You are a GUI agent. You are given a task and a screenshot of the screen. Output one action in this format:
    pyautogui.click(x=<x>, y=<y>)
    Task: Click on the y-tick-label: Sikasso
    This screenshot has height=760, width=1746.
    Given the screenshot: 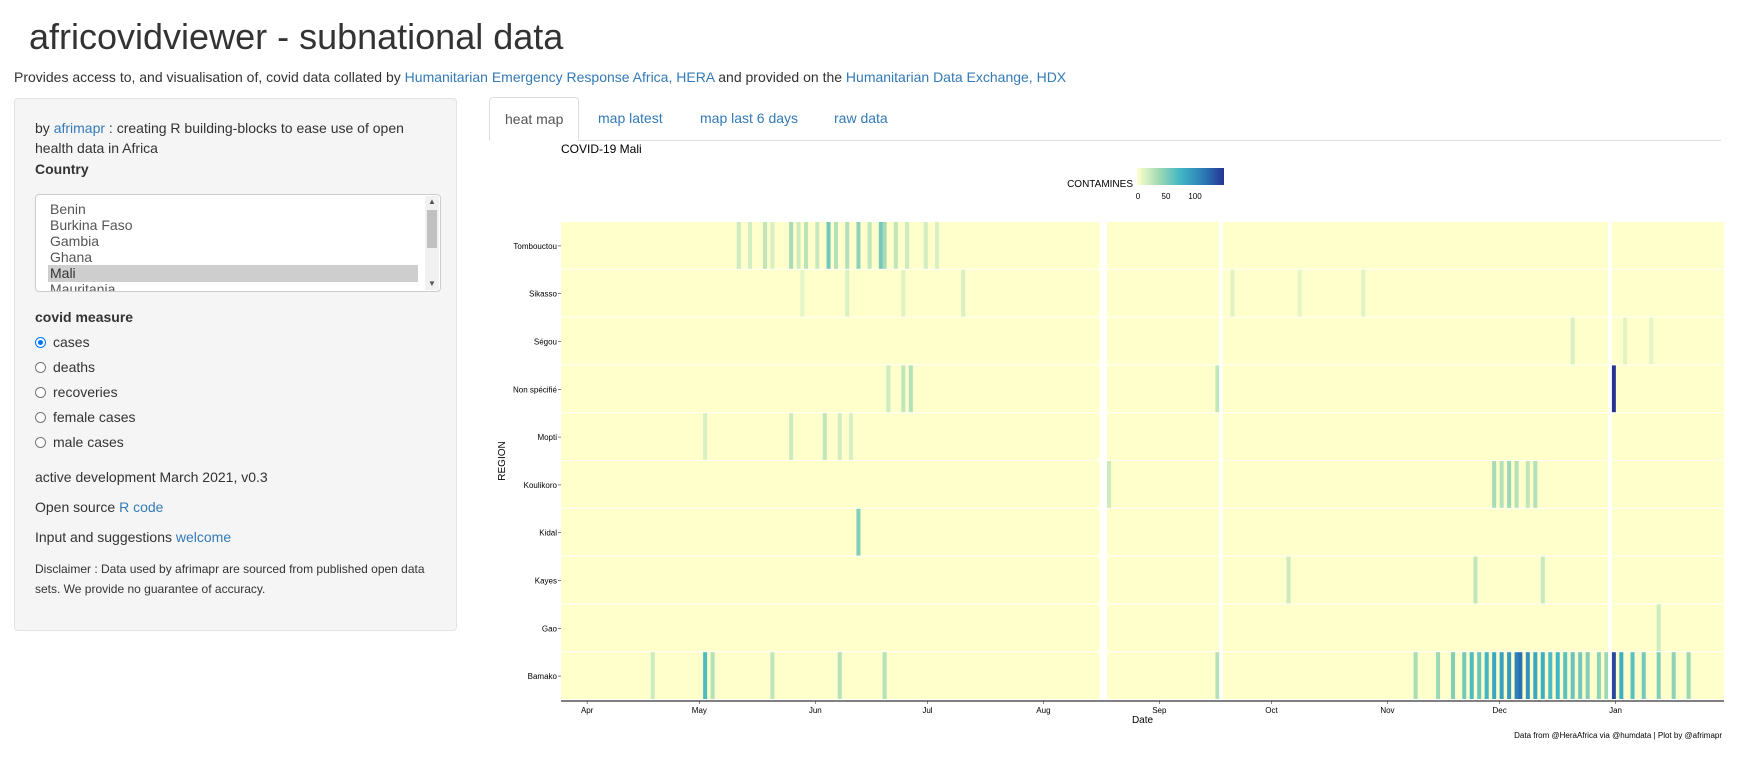 What is the action you would take?
    pyautogui.click(x=543, y=294)
    